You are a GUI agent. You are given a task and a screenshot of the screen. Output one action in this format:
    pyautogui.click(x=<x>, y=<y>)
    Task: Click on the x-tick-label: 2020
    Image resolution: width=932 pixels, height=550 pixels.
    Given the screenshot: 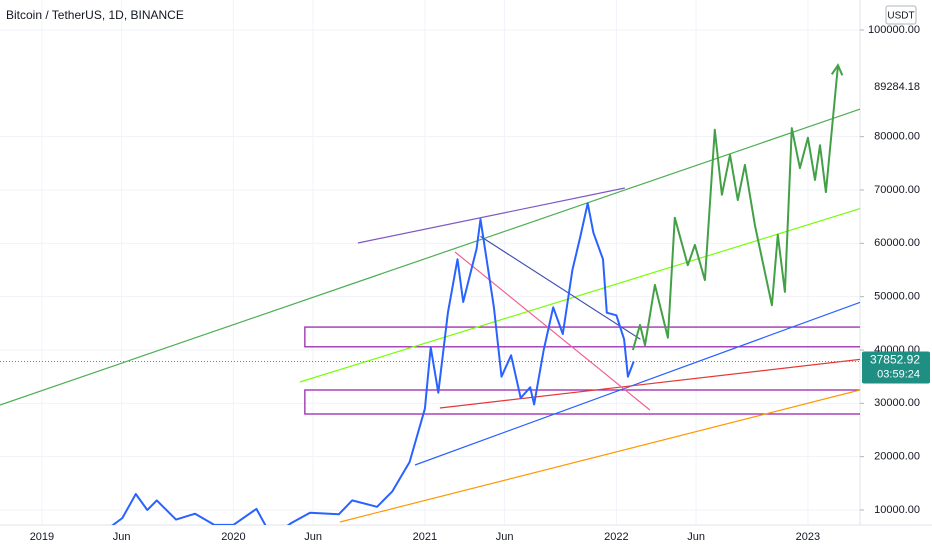 What is the action you would take?
    pyautogui.click(x=233, y=537)
    